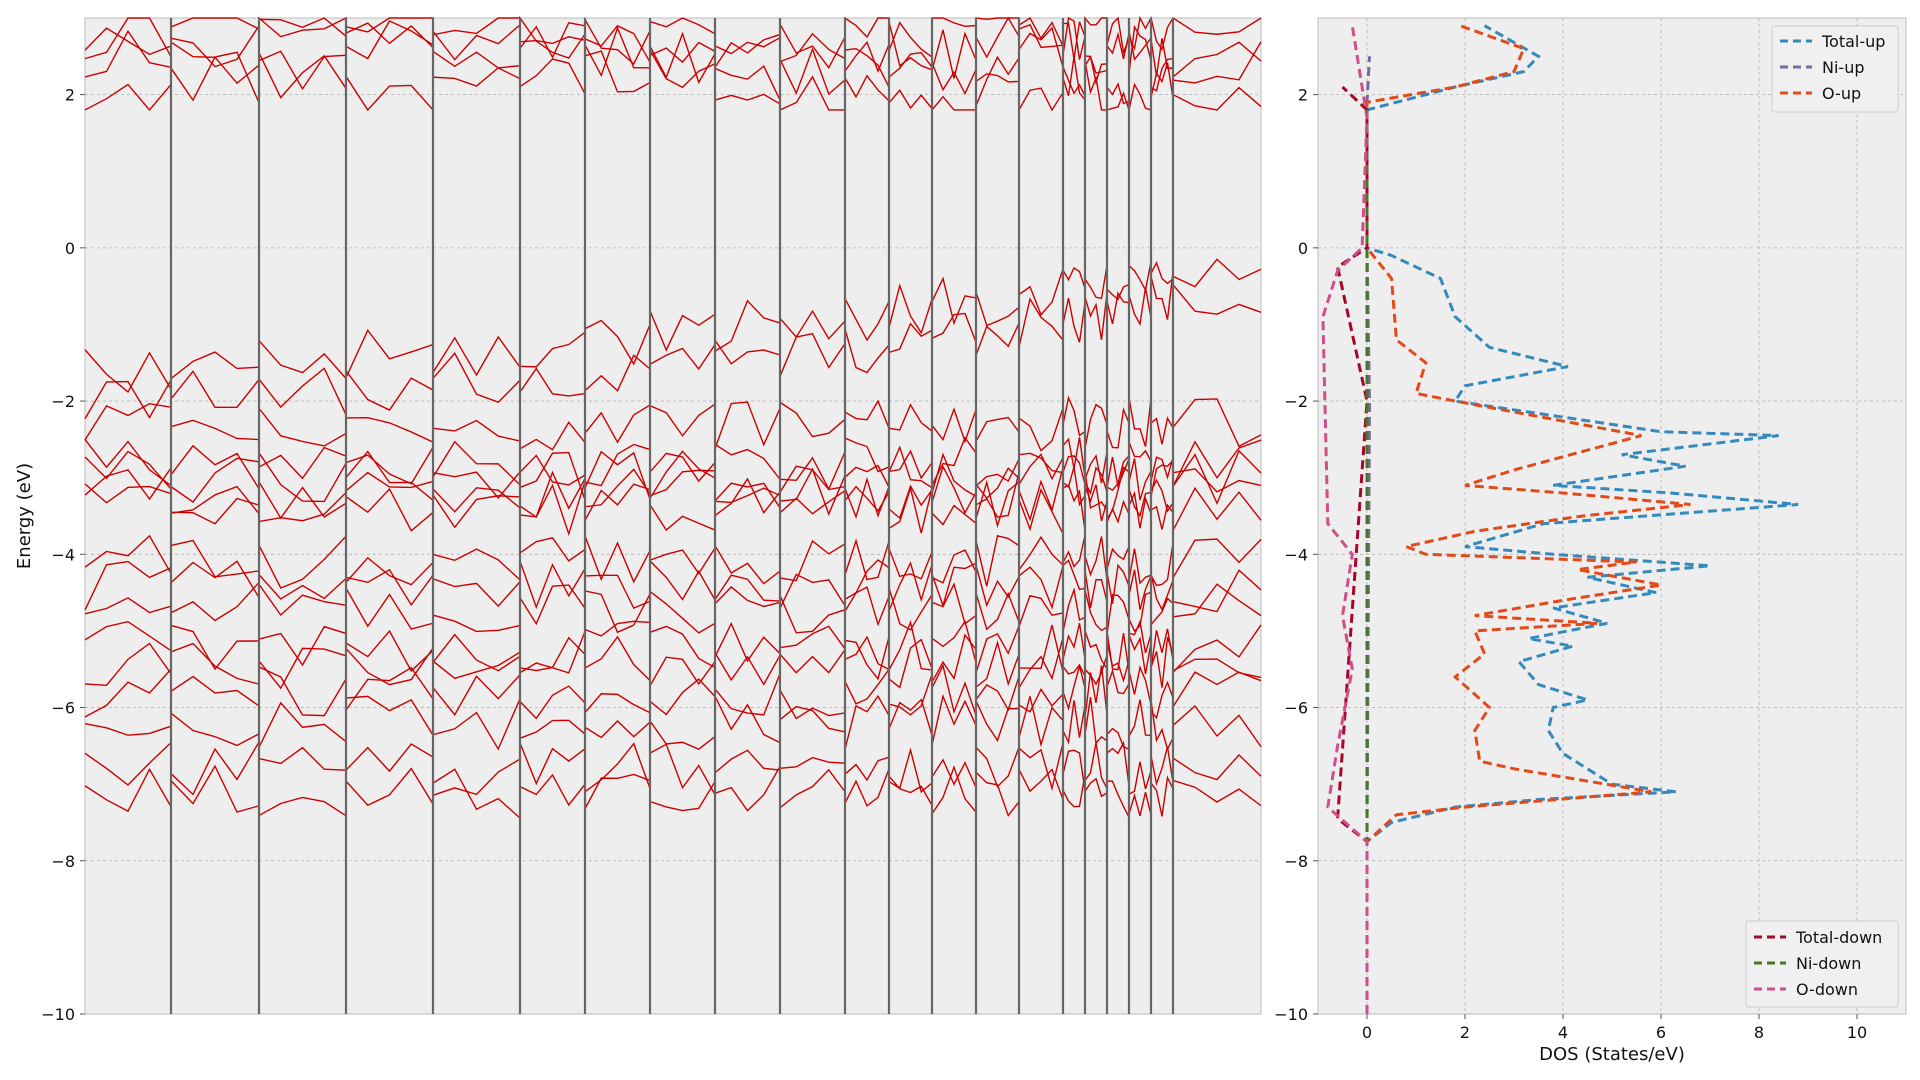 The width and height of the screenshot is (1920, 1080). What do you see at coordinates (58, 1014) in the screenshot?
I see `band-y-tick-label: −10` at bounding box center [58, 1014].